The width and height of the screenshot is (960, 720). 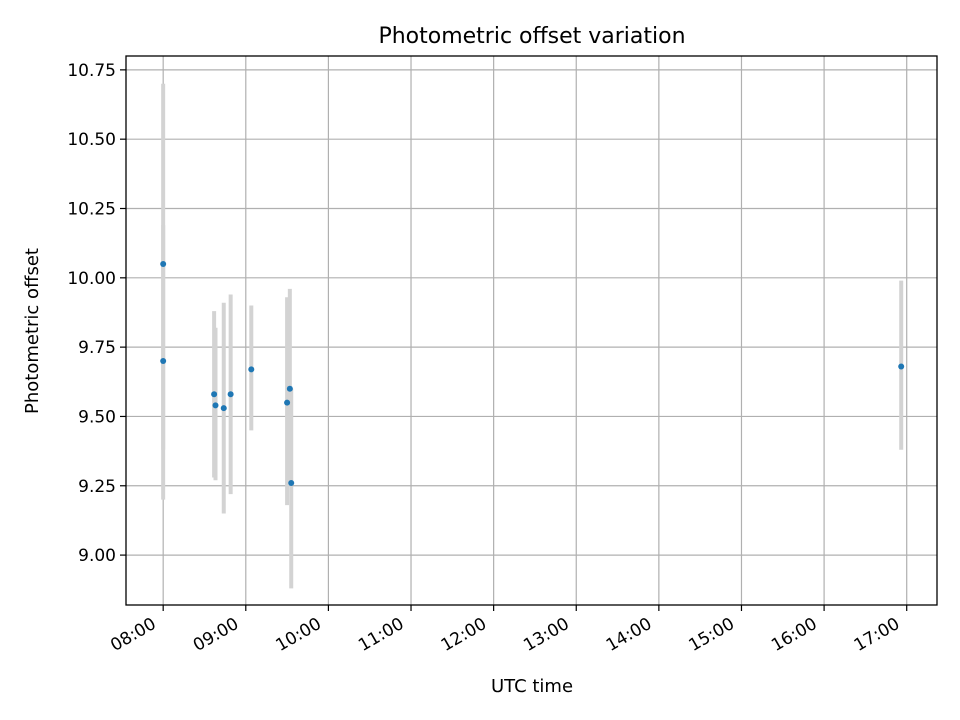 What do you see at coordinates (97, 417) in the screenshot?
I see `y-tick-label: 9.50` at bounding box center [97, 417].